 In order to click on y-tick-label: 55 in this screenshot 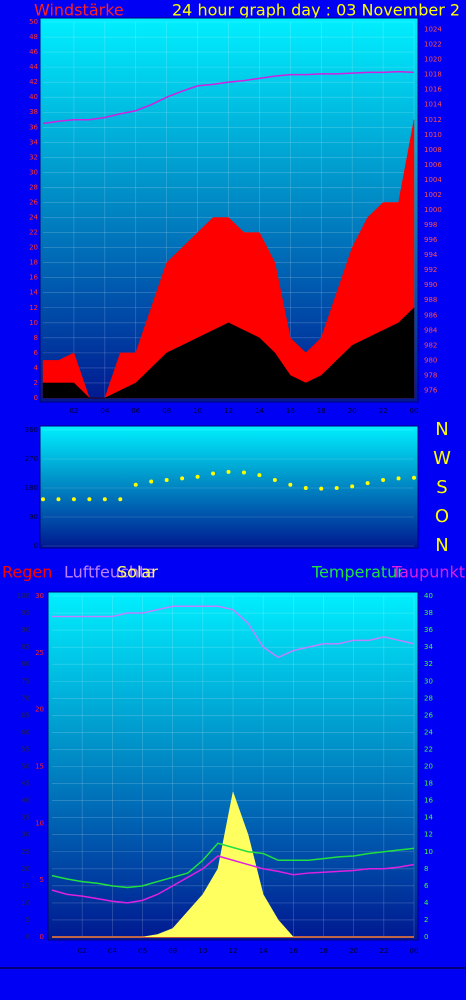, I will do `click(25, 749)`.